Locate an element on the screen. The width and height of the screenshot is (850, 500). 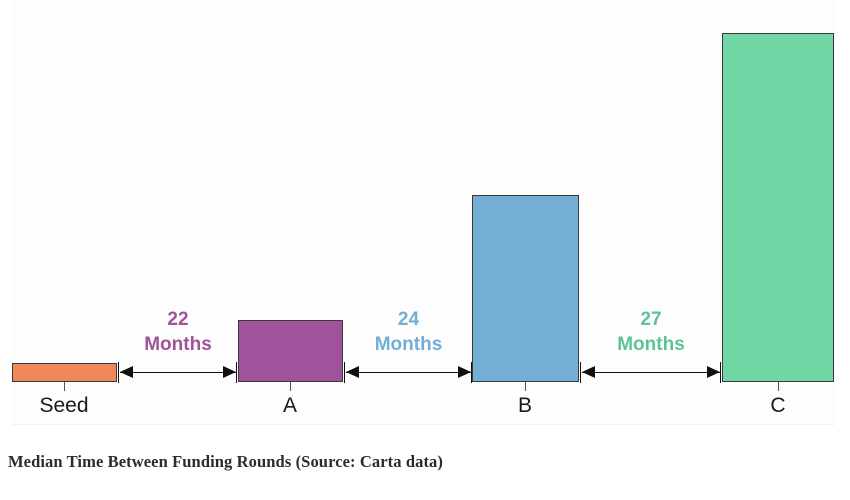
gap-label-a-b: 24 Months is located at coordinates (408, 332).